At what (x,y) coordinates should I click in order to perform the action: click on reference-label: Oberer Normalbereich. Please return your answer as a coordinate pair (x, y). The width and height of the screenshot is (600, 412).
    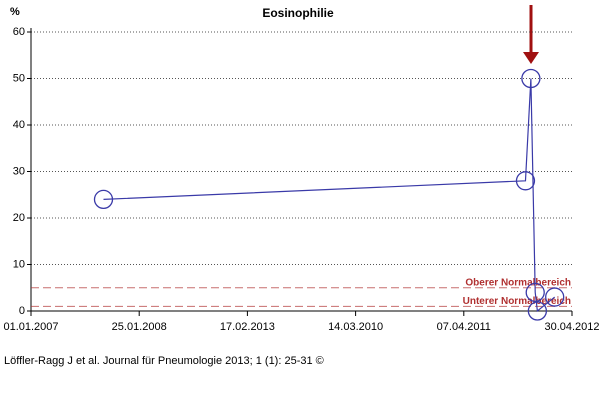
    Looking at the image, I should click on (518, 282).